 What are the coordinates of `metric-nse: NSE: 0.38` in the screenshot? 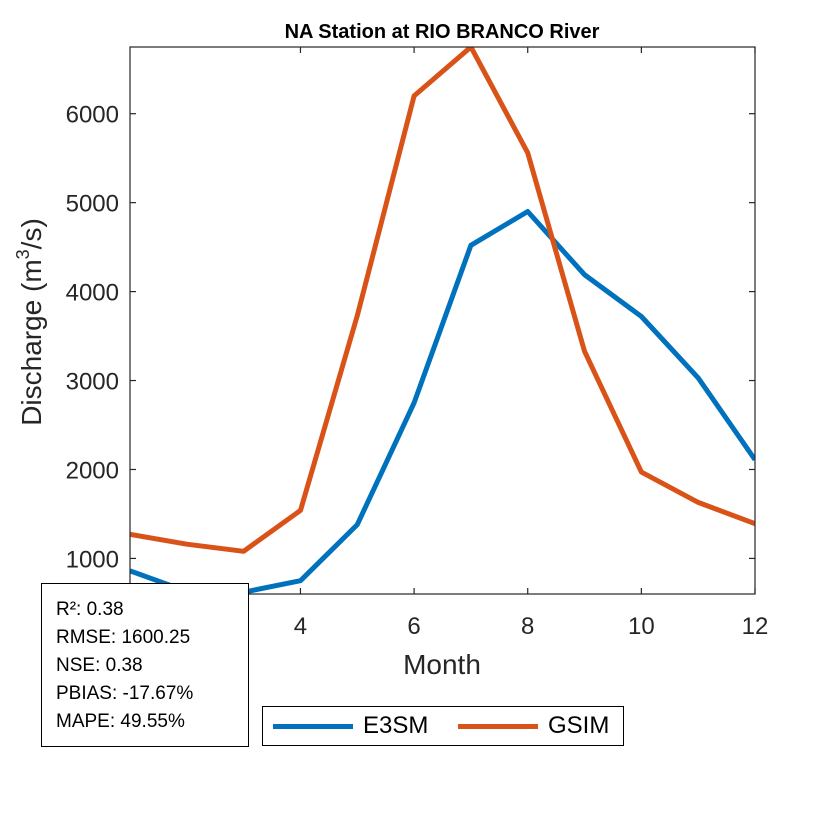 It's located at (99, 665).